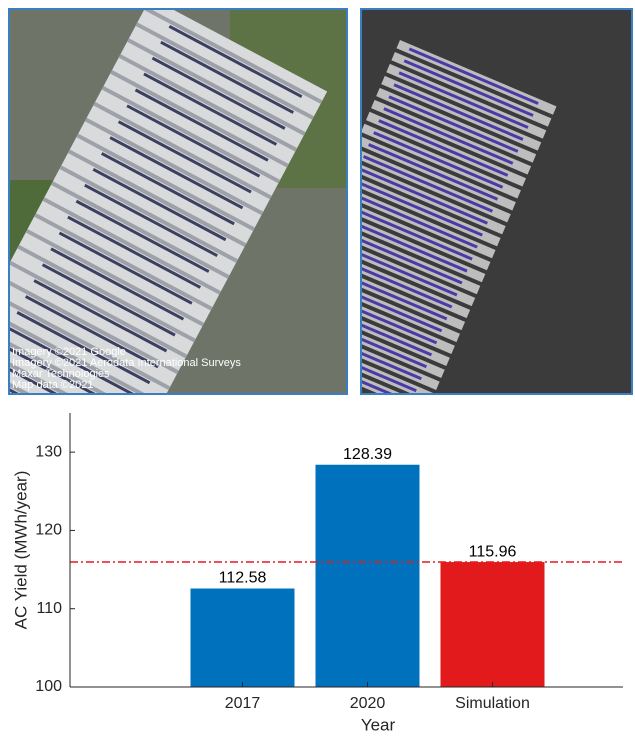 The height and width of the screenshot is (743, 635). Describe the element at coordinates (48, 451) in the screenshot. I see `y-tick-label: 130` at that location.